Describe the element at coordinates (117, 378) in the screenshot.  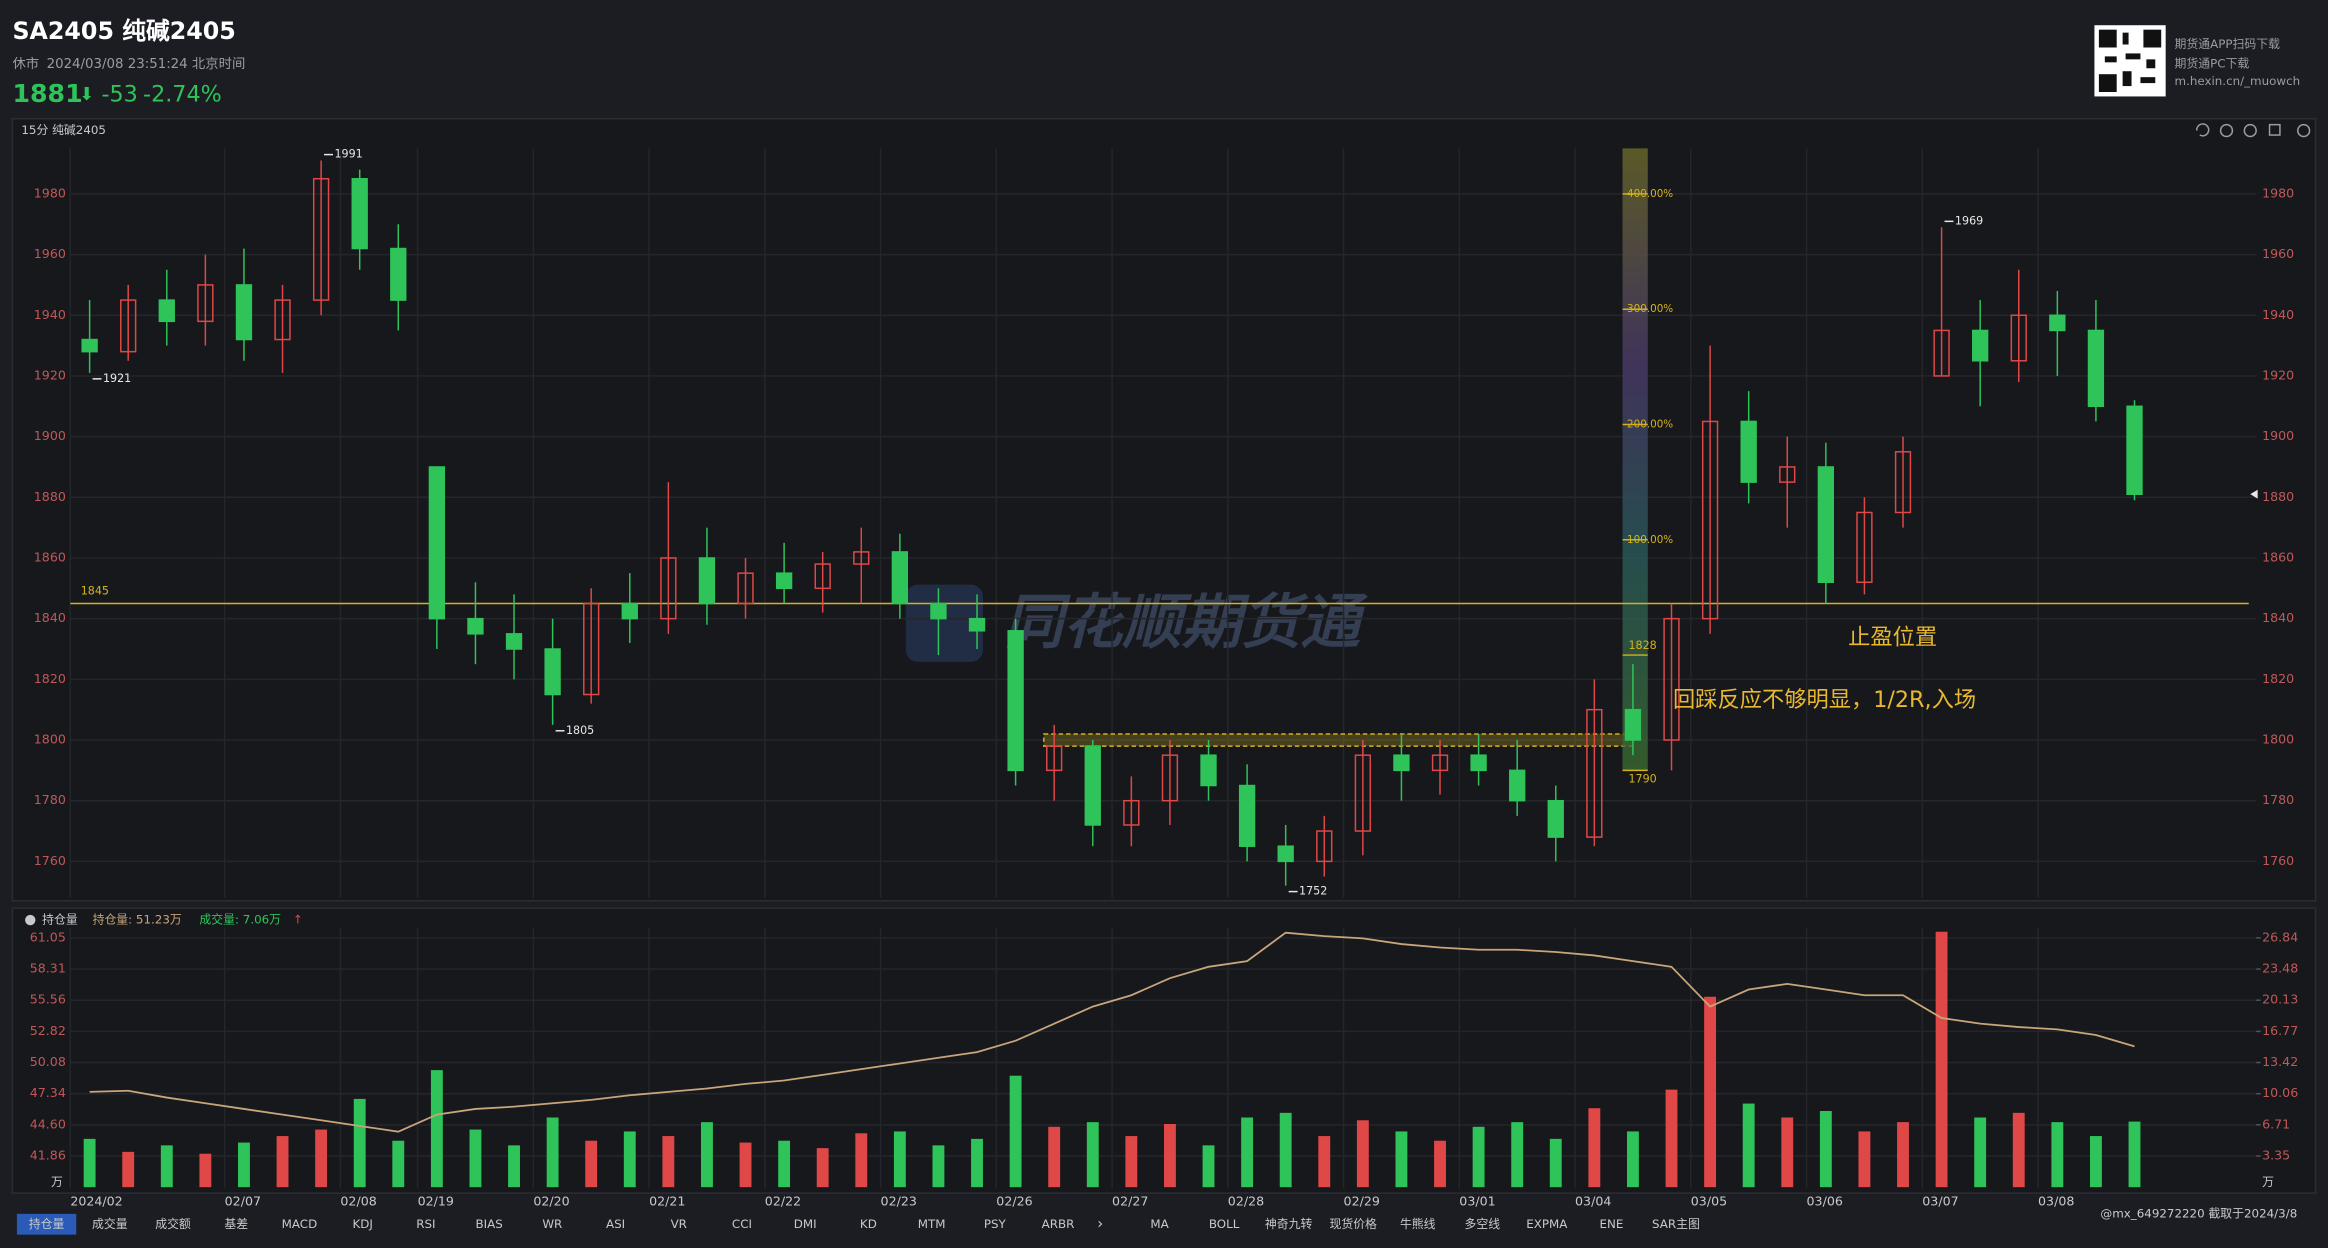
I see `extreme-label: 1921` at that location.